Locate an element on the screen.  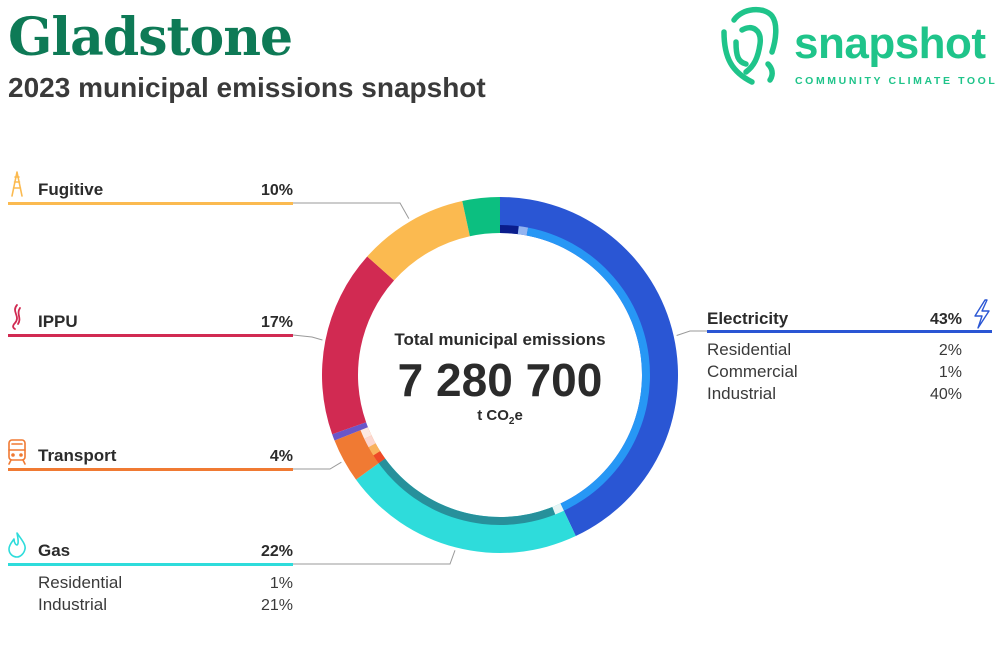
category-underline-fugitive is located at coordinates (150, 203).